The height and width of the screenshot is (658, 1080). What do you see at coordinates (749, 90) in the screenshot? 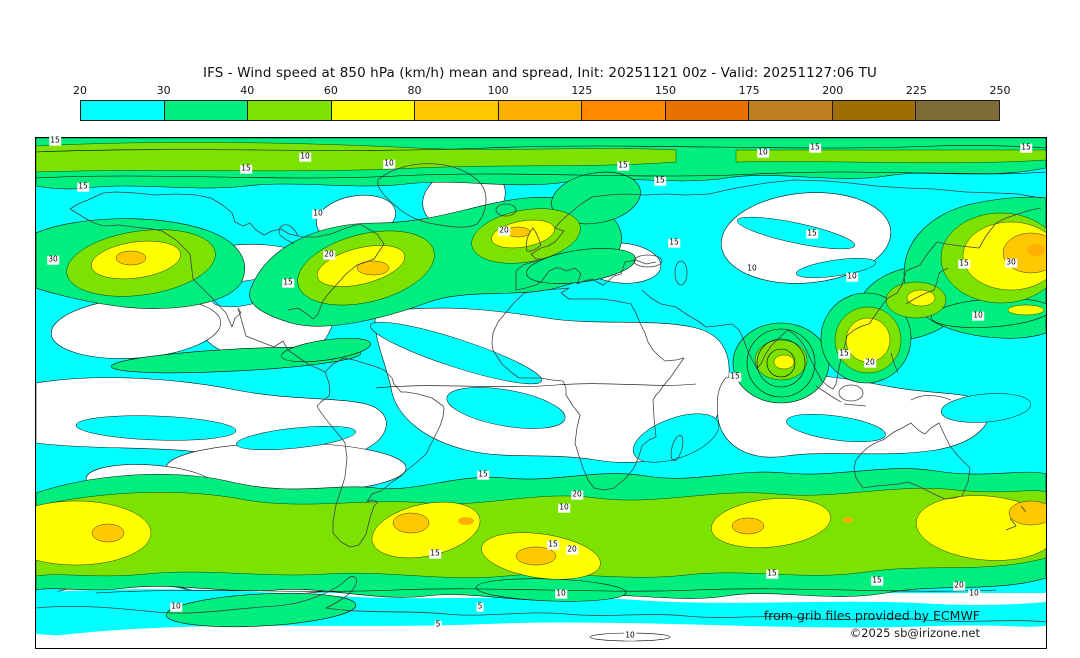
I see `colorbar-tick-label: 175` at bounding box center [749, 90].